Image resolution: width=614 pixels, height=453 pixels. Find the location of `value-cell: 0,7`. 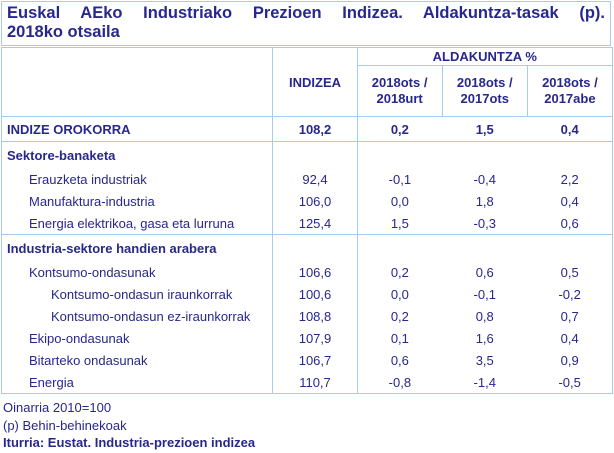

value-cell: 0,7 is located at coordinates (569, 316).